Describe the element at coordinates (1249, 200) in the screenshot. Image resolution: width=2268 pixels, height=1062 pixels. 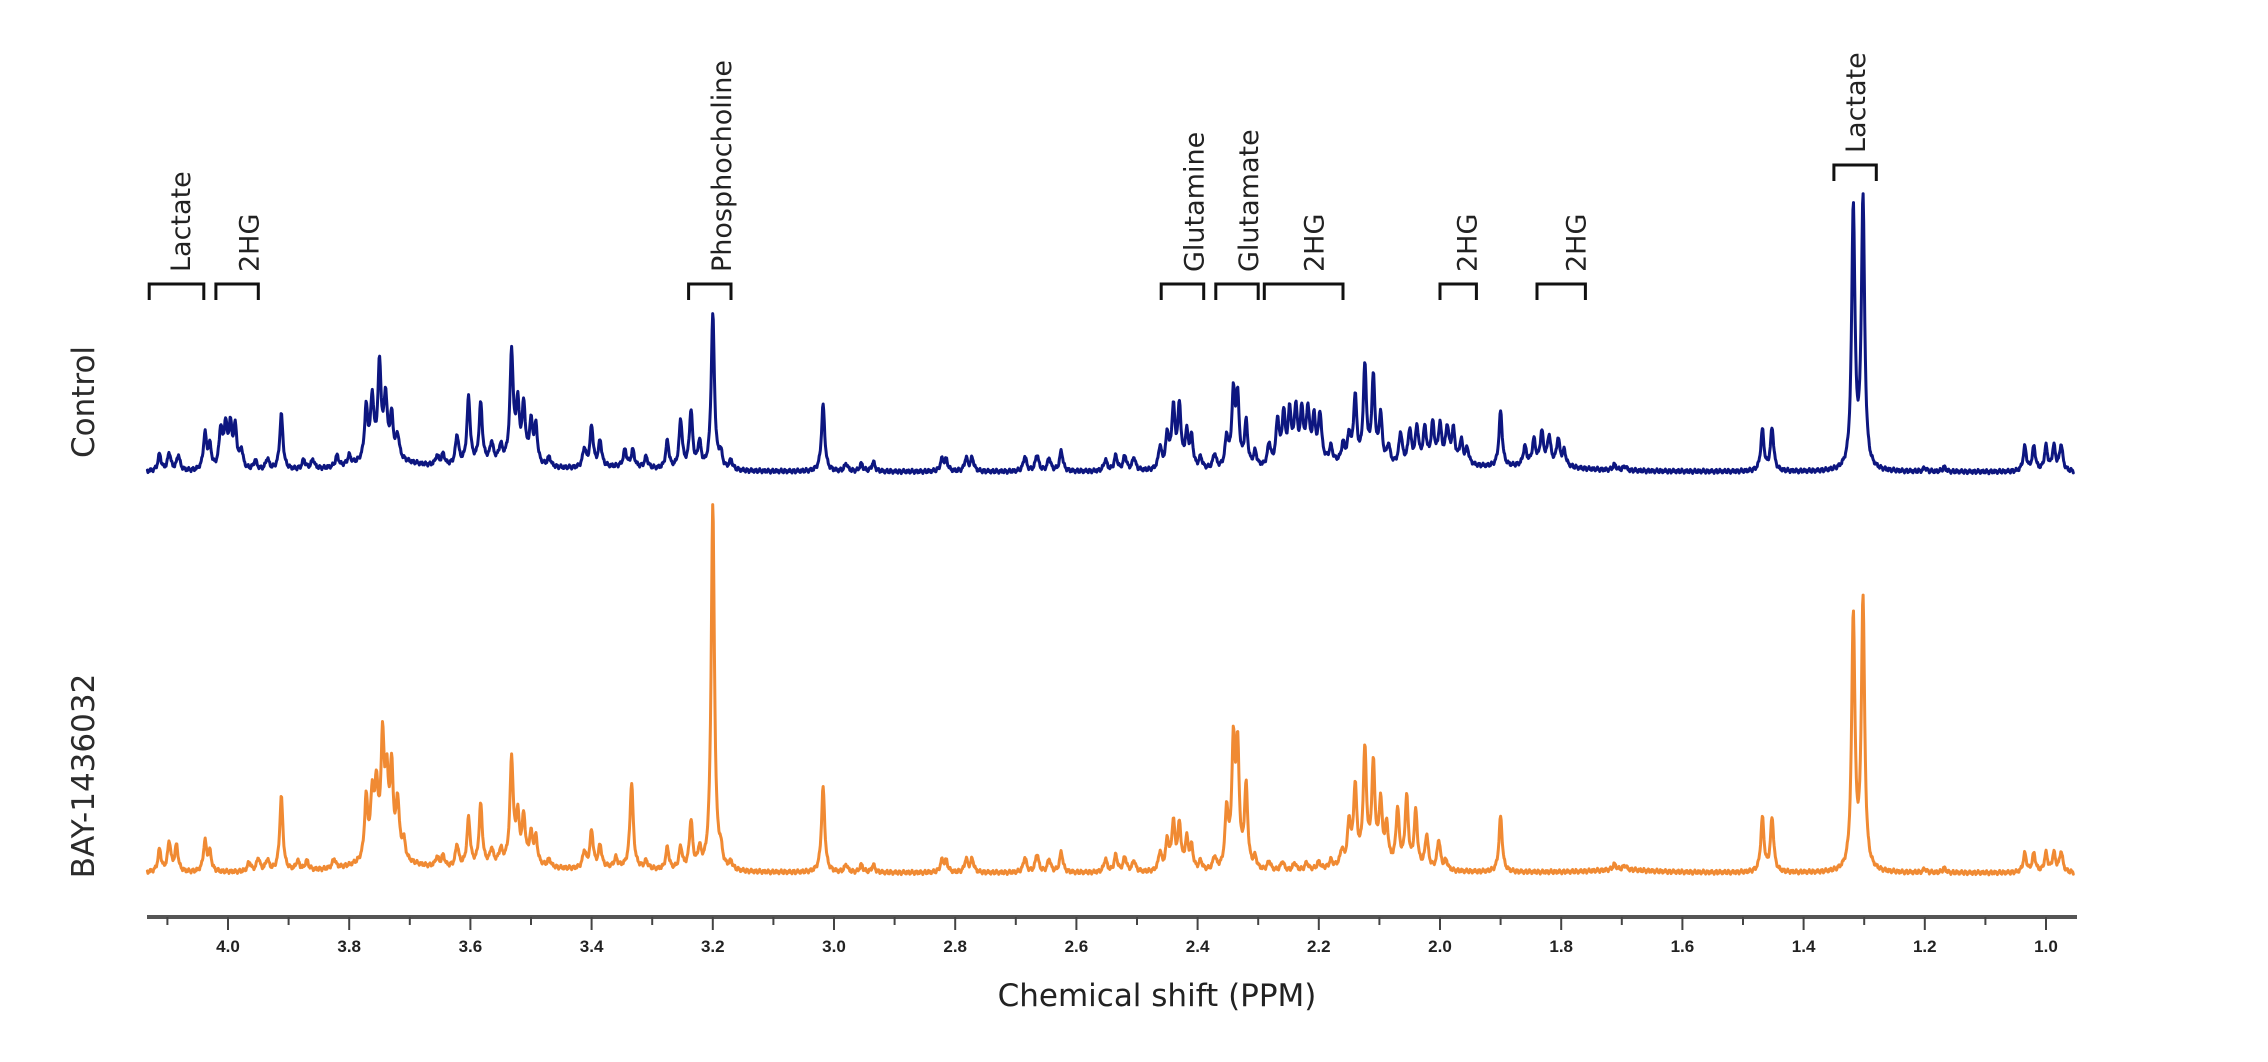
I see `annotation-label-glutamate: Glutamate` at that location.